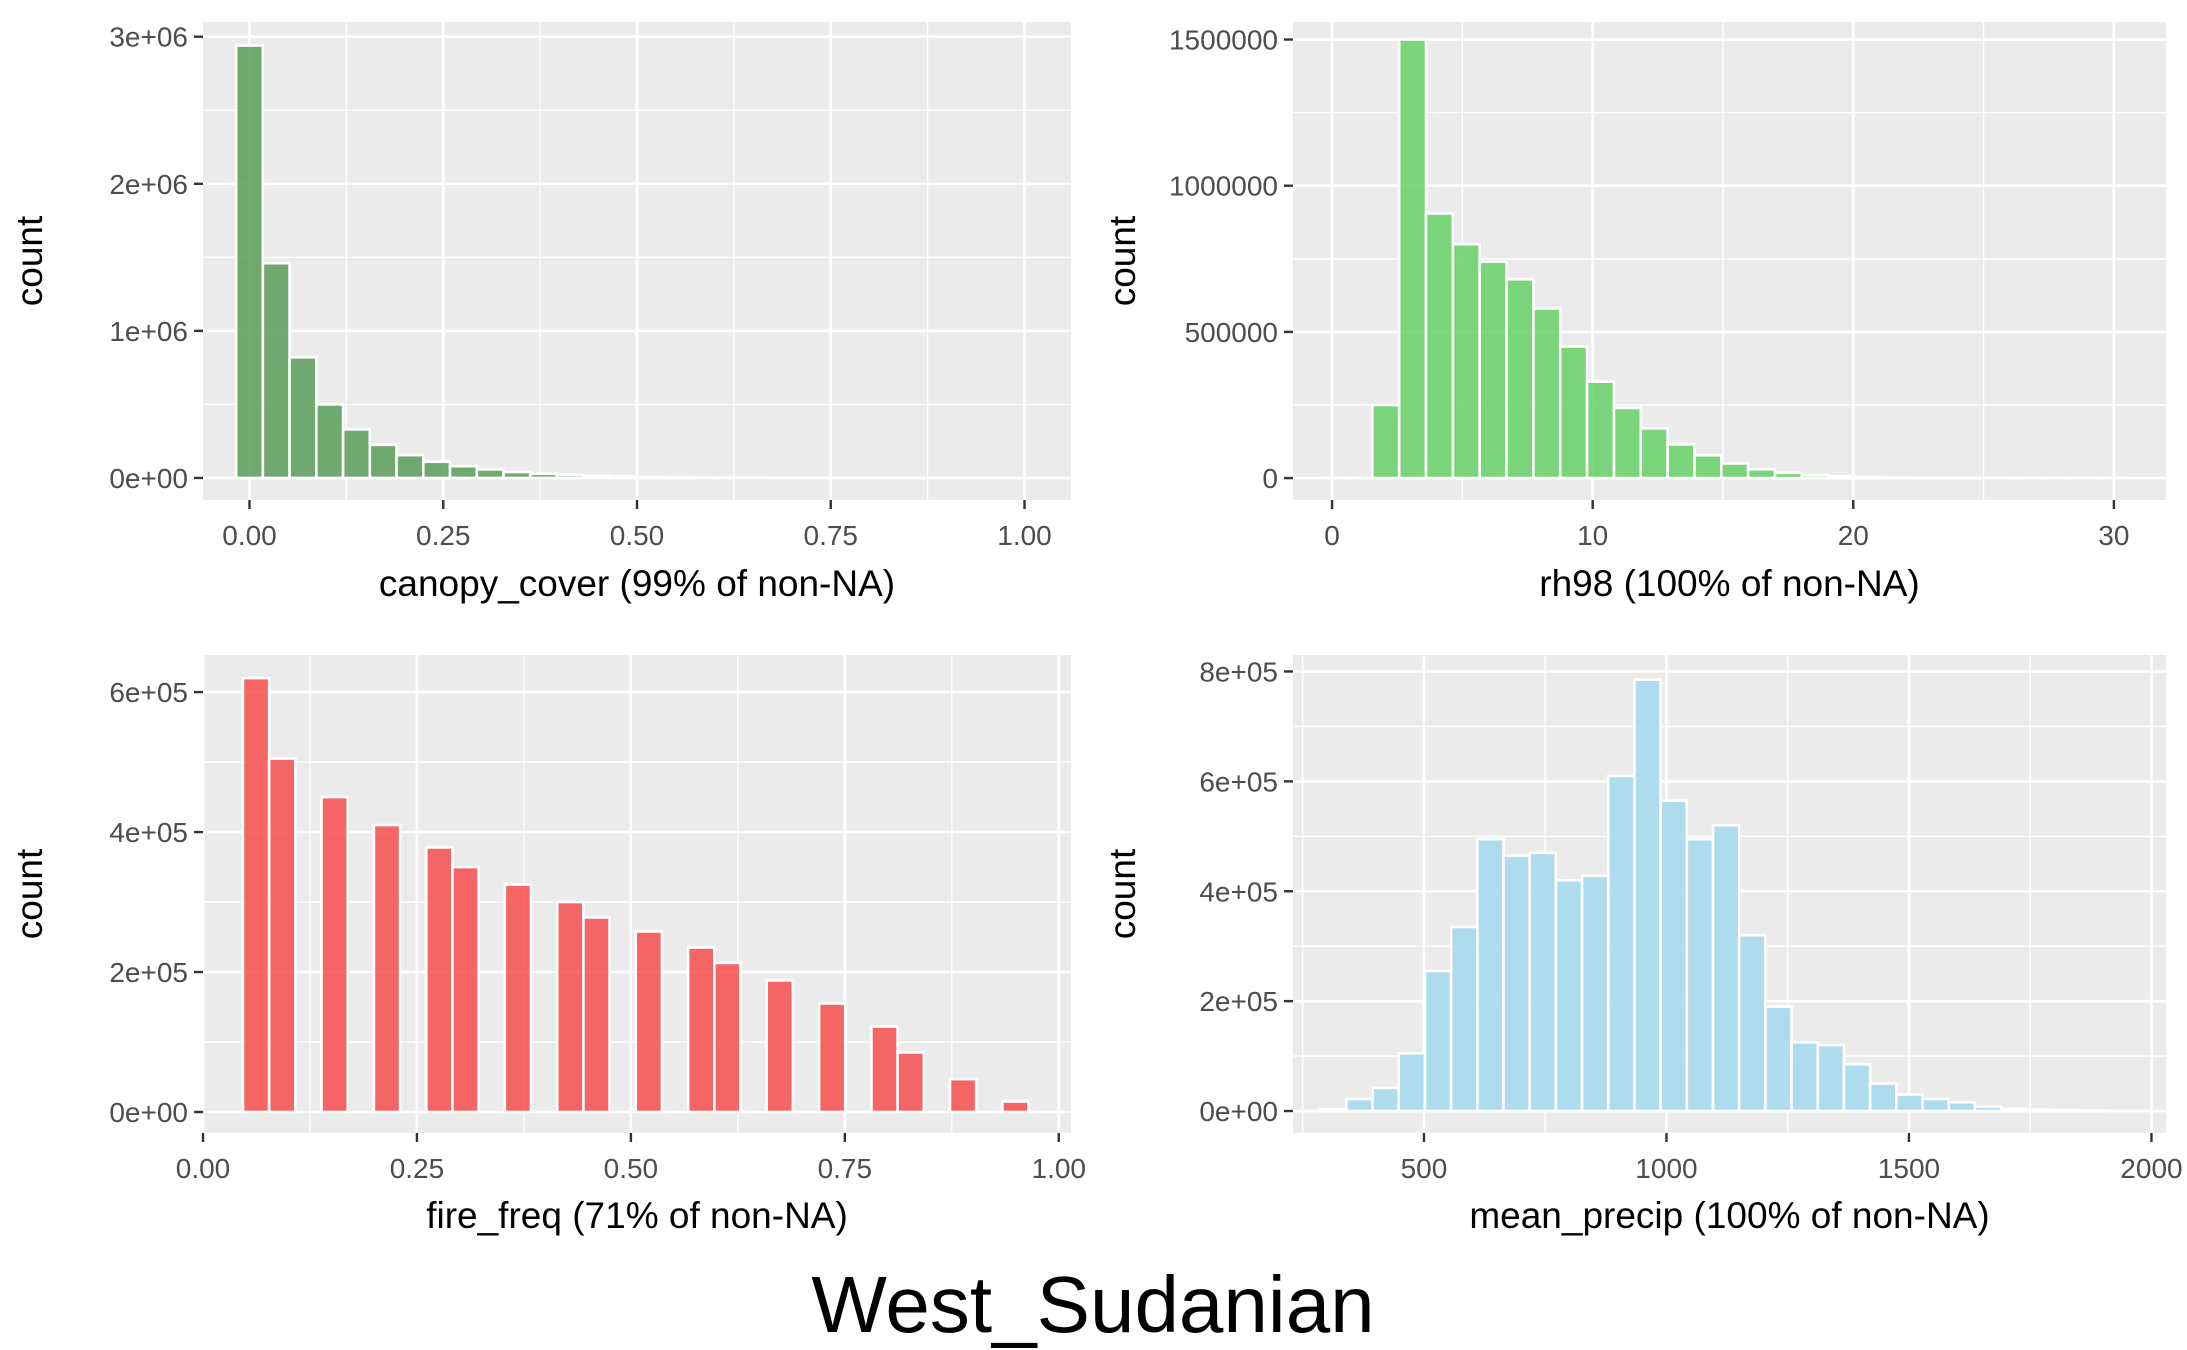  What do you see at coordinates (1238, 671) in the screenshot?
I see `y-tick-label: 8e+05` at bounding box center [1238, 671].